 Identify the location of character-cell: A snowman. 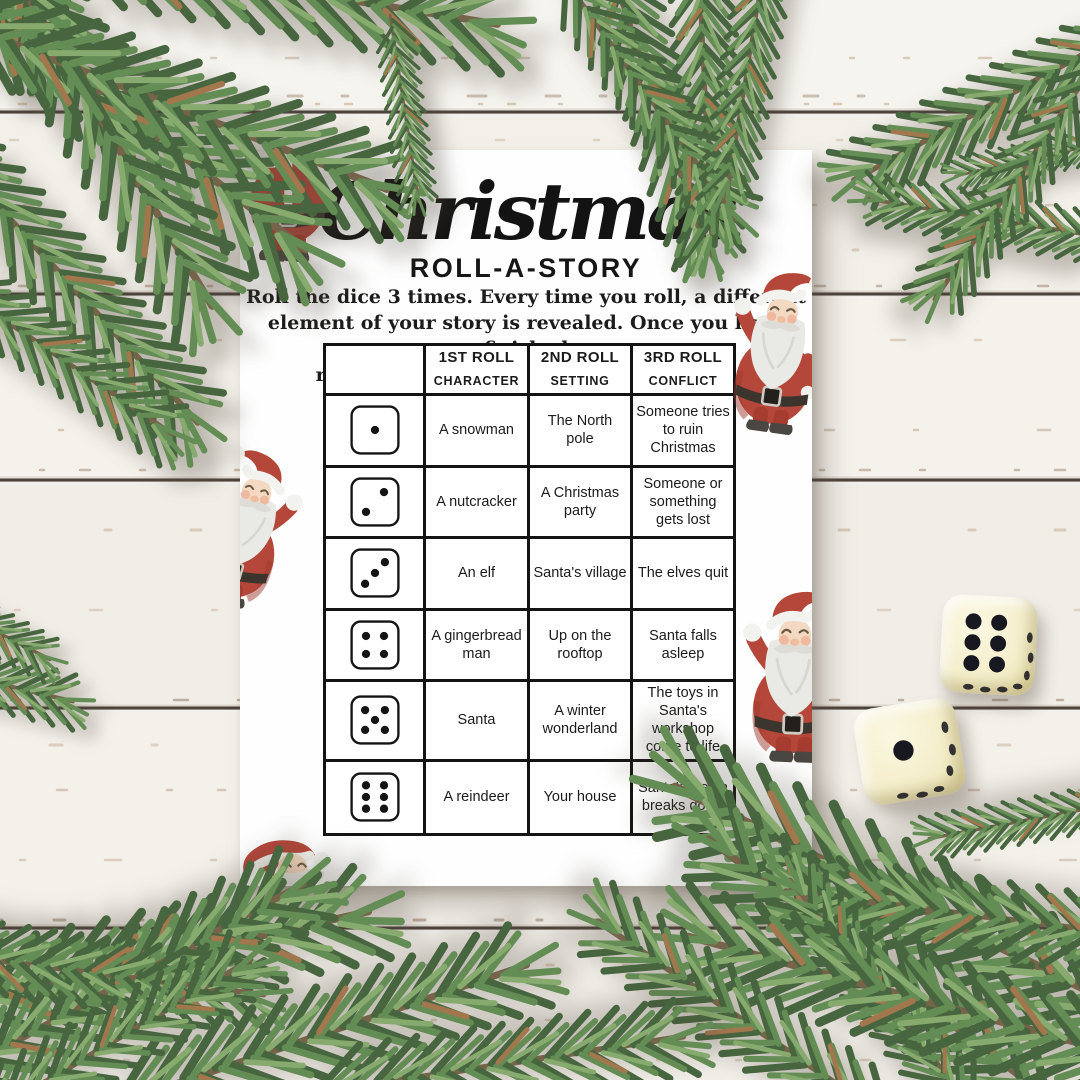
(478, 432).